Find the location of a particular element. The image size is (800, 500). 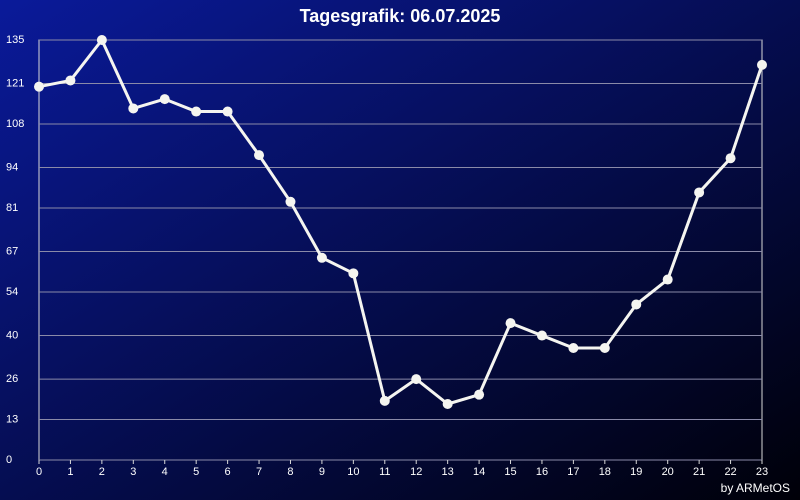

y-tick-label: 108 is located at coordinates (15, 124).